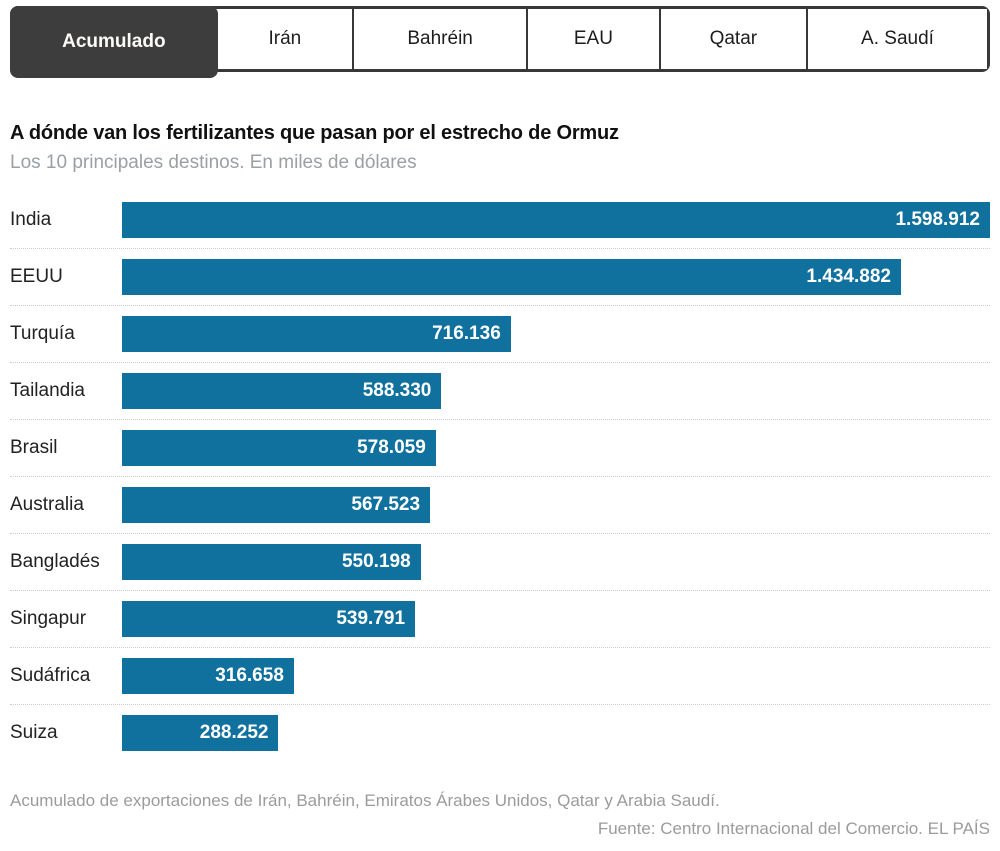 This screenshot has height=851, width=1000. I want to click on bar-track: 316.658, so click(556, 676).